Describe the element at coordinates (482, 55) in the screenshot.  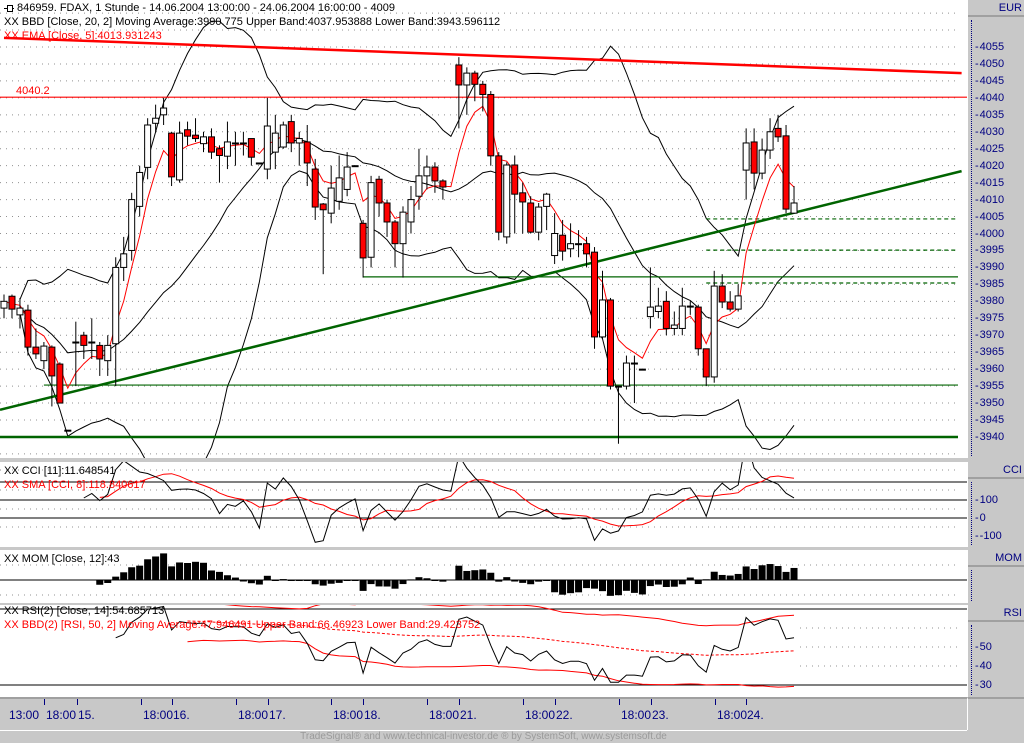
I see `resistance-trendline` at that location.